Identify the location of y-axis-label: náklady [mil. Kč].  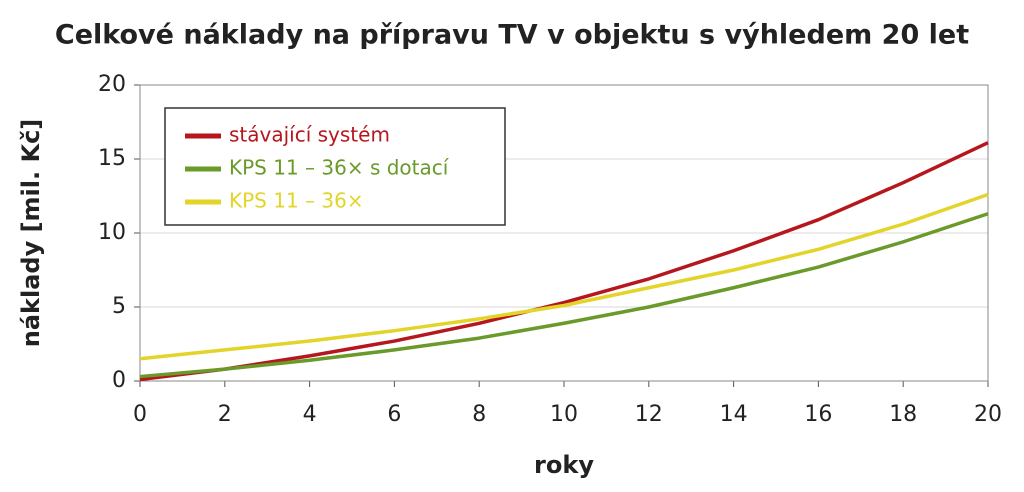
(31, 233).